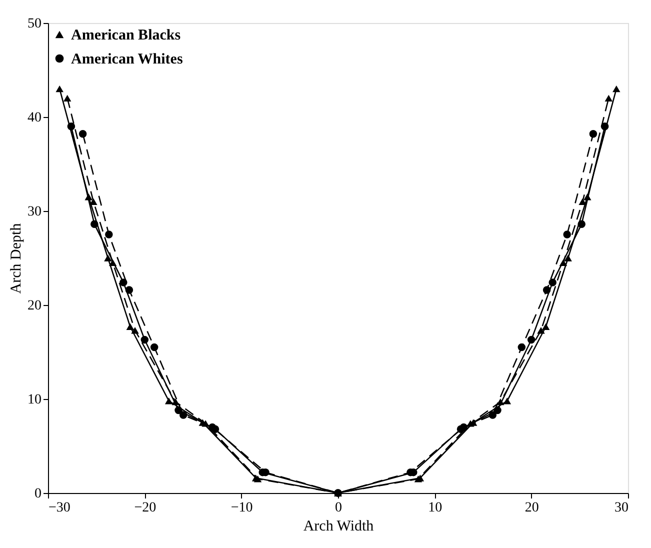  Describe the element at coordinates (35, 306) in the screenshot. I see `y-tick-label: 20` at that location.